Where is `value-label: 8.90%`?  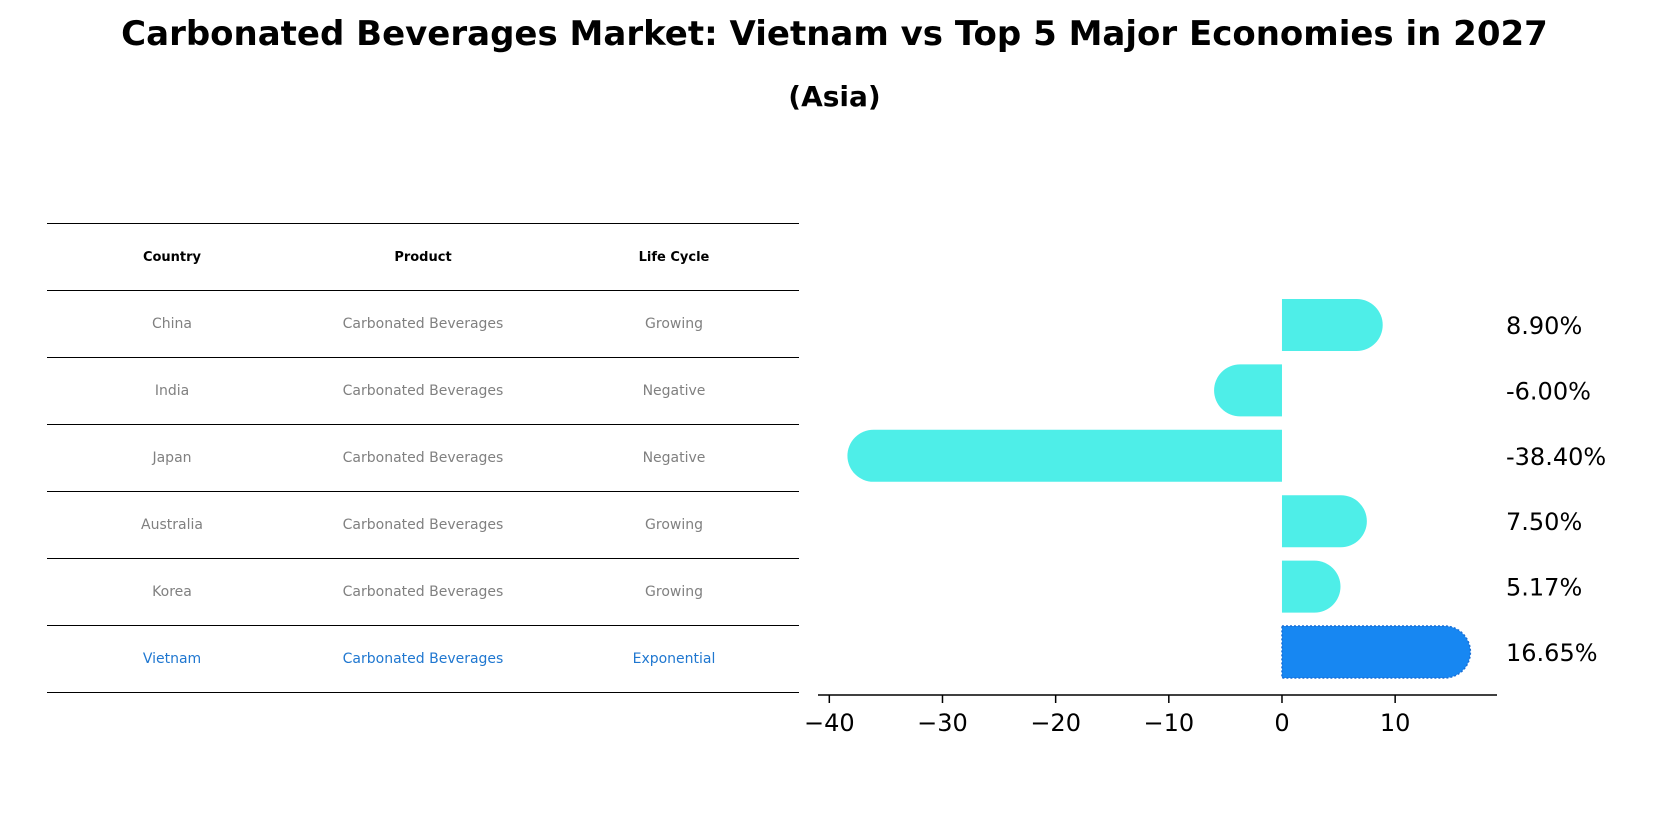 value-label: 8.90% is located at coordinates (1544, 326).